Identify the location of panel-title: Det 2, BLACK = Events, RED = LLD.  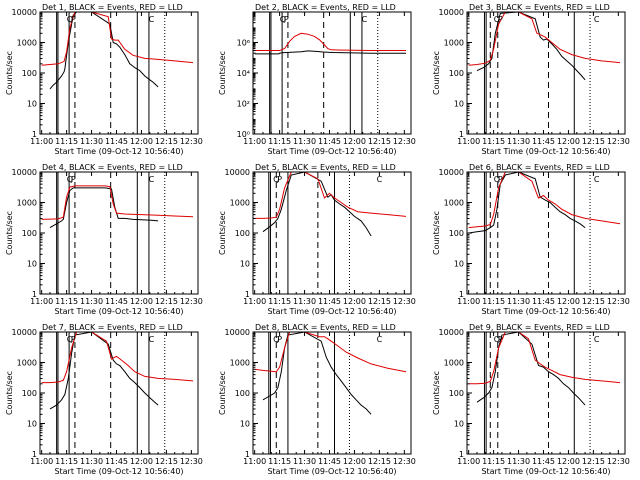
(325, 7).